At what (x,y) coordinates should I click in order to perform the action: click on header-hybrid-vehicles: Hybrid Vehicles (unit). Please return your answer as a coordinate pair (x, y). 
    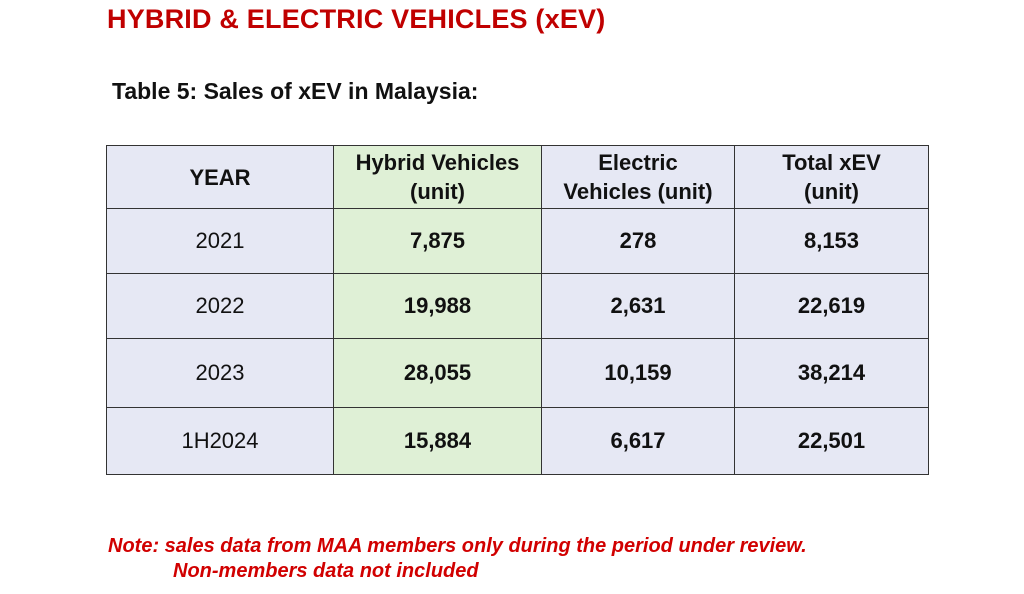
    Looking at the image, I should click on (437, 177).